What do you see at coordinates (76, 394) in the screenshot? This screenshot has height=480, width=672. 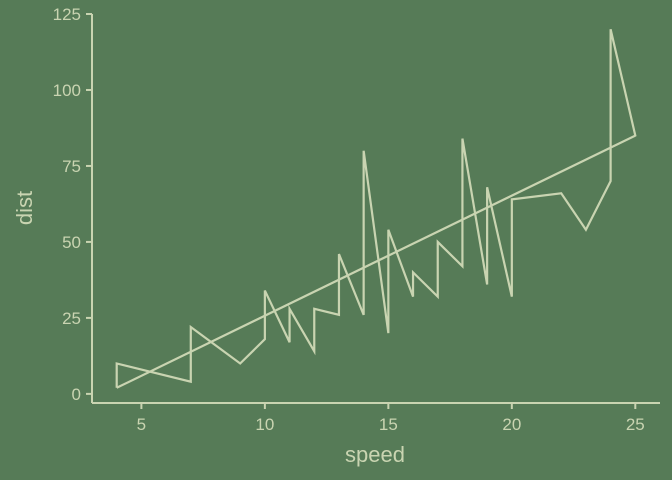 I see `y-tick-label: 0` at bounding box center [76, 394].